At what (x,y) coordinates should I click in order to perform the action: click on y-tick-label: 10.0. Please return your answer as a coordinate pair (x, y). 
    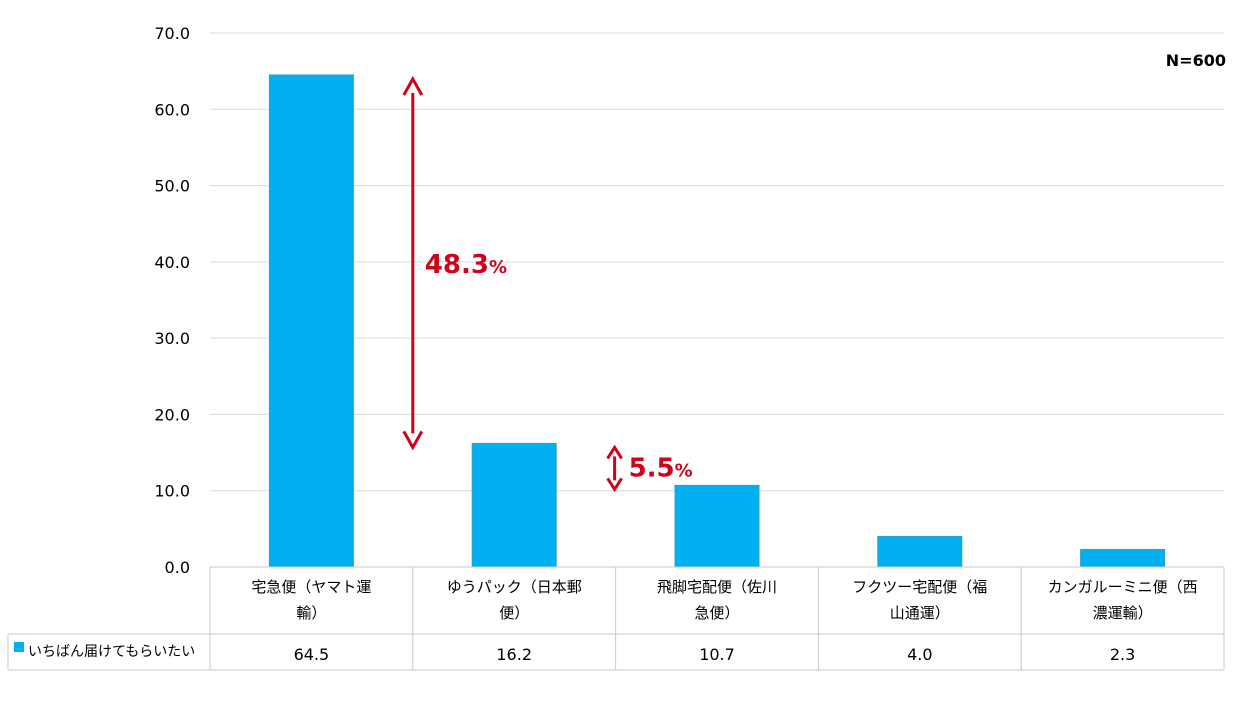
    Looking at the image, I should click on (172, 491).